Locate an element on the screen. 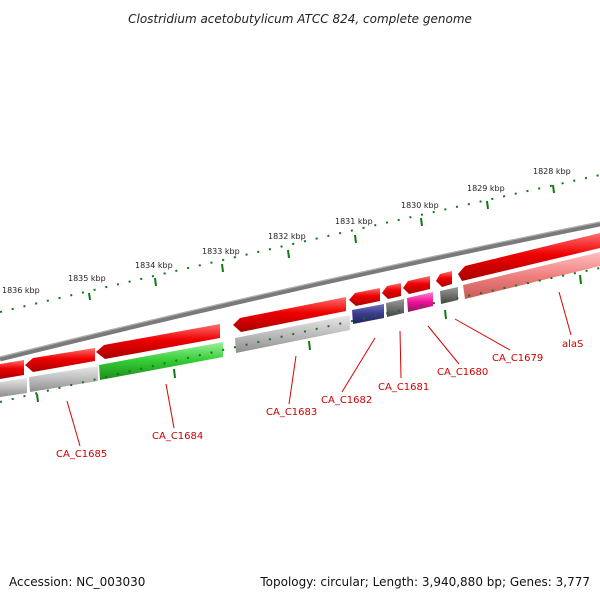 Image resolution: width=600 pixels, height=600 pixels. feature-CA_C1681 is located at coordinates (395, 308).